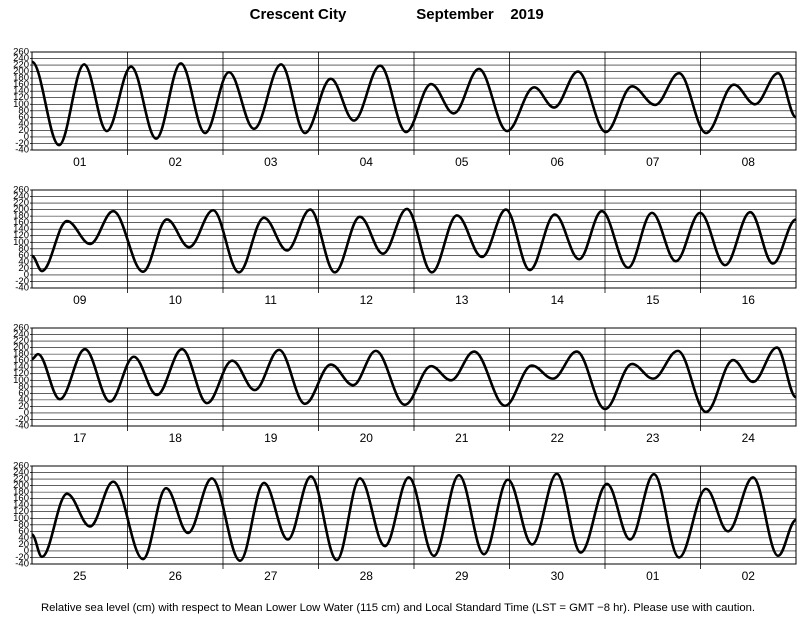 The height and width of the screenshot is (618, 800). What do you see at coordinates (462, 162) in the screenshot?
I see `day-label: 05` at bounding box center [462, 162].